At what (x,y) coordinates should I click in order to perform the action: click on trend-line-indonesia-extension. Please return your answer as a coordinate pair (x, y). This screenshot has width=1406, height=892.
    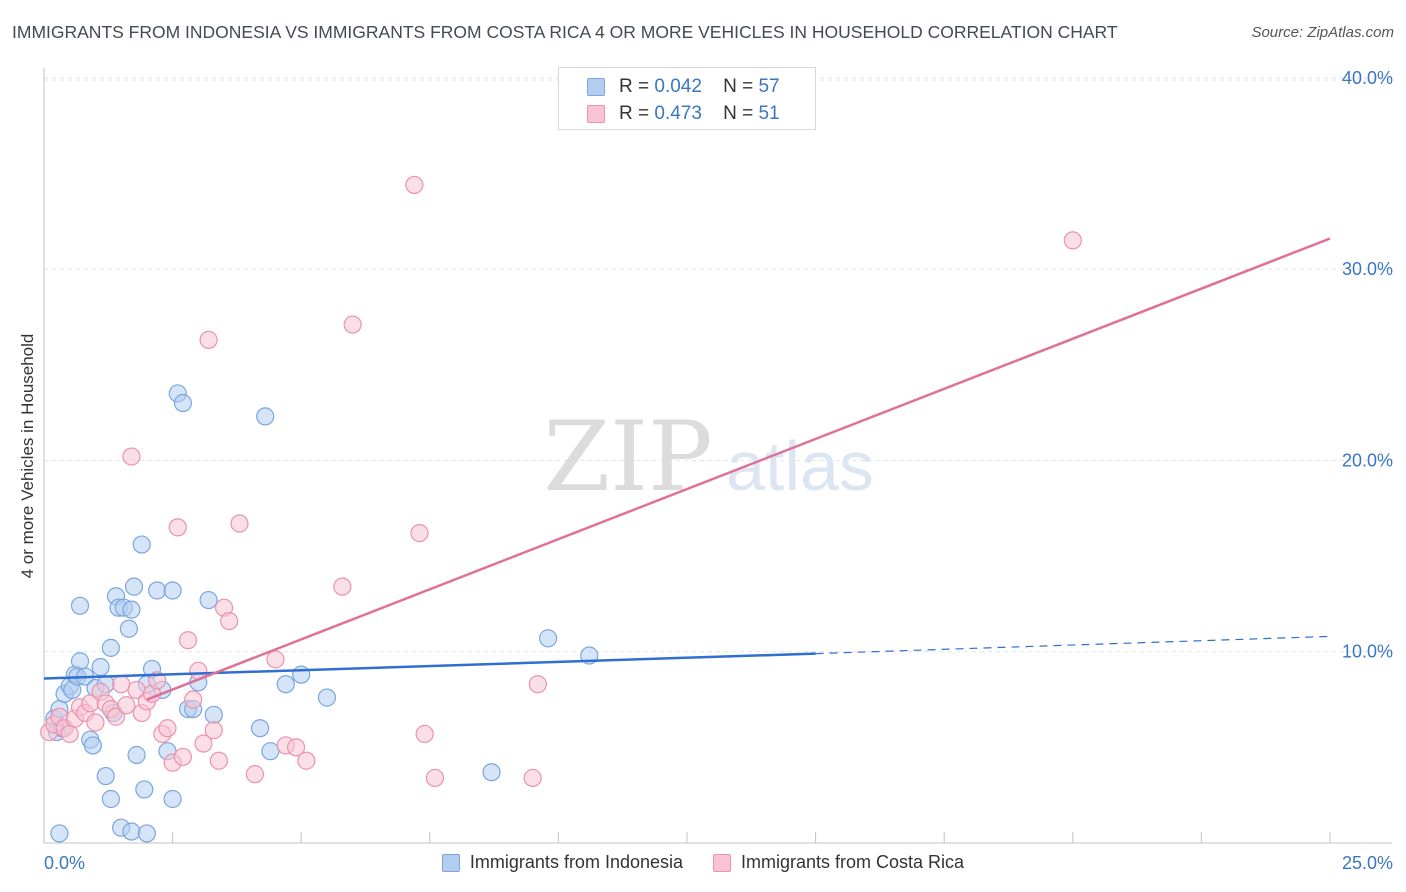
    Looking at the image, I should click on (1073, 645).